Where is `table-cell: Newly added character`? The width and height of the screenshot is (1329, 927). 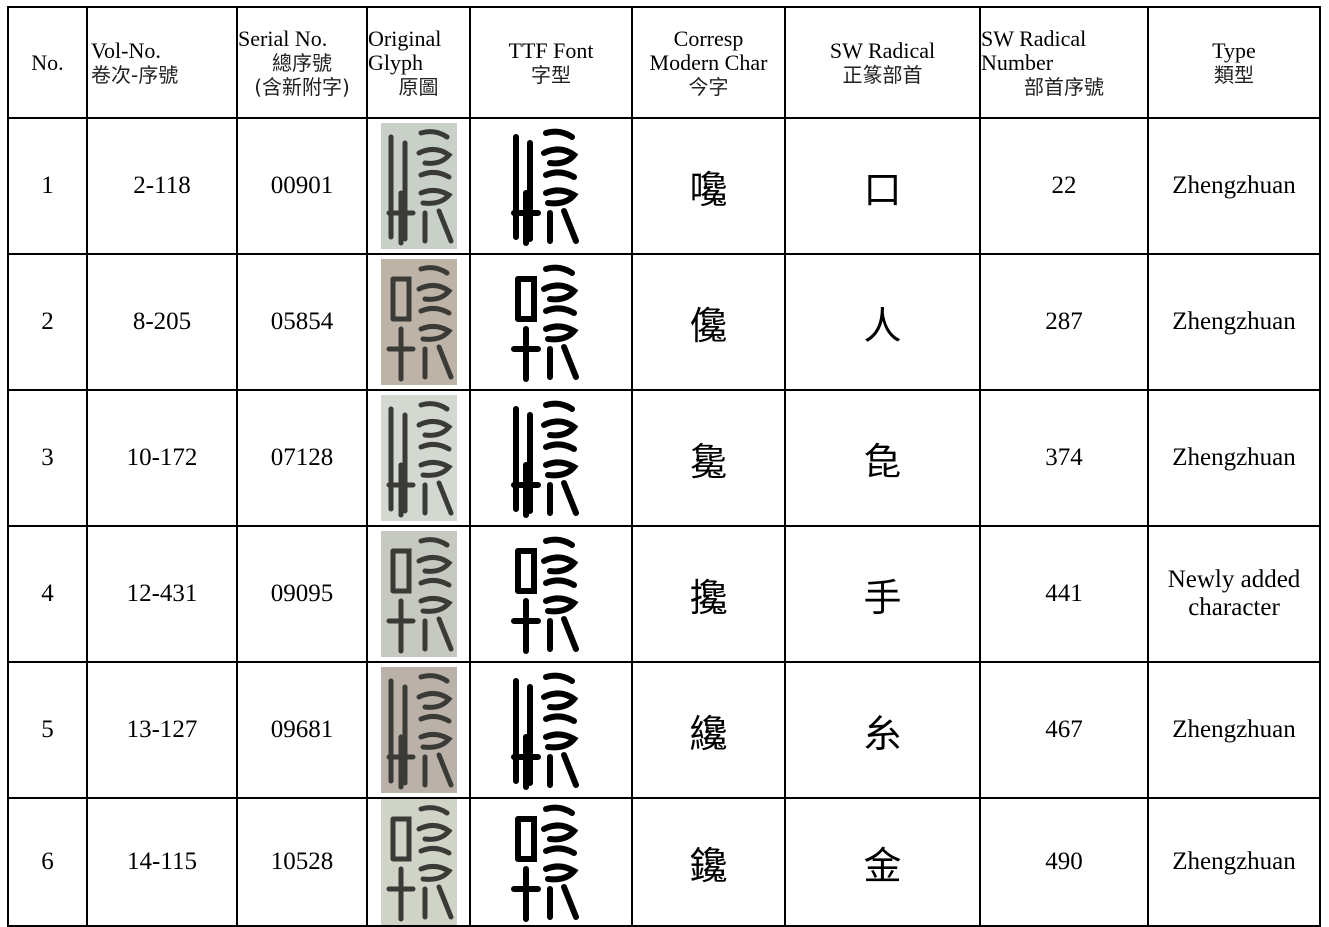
table-cell: Newly added character is located at coordinates (1234, 594).